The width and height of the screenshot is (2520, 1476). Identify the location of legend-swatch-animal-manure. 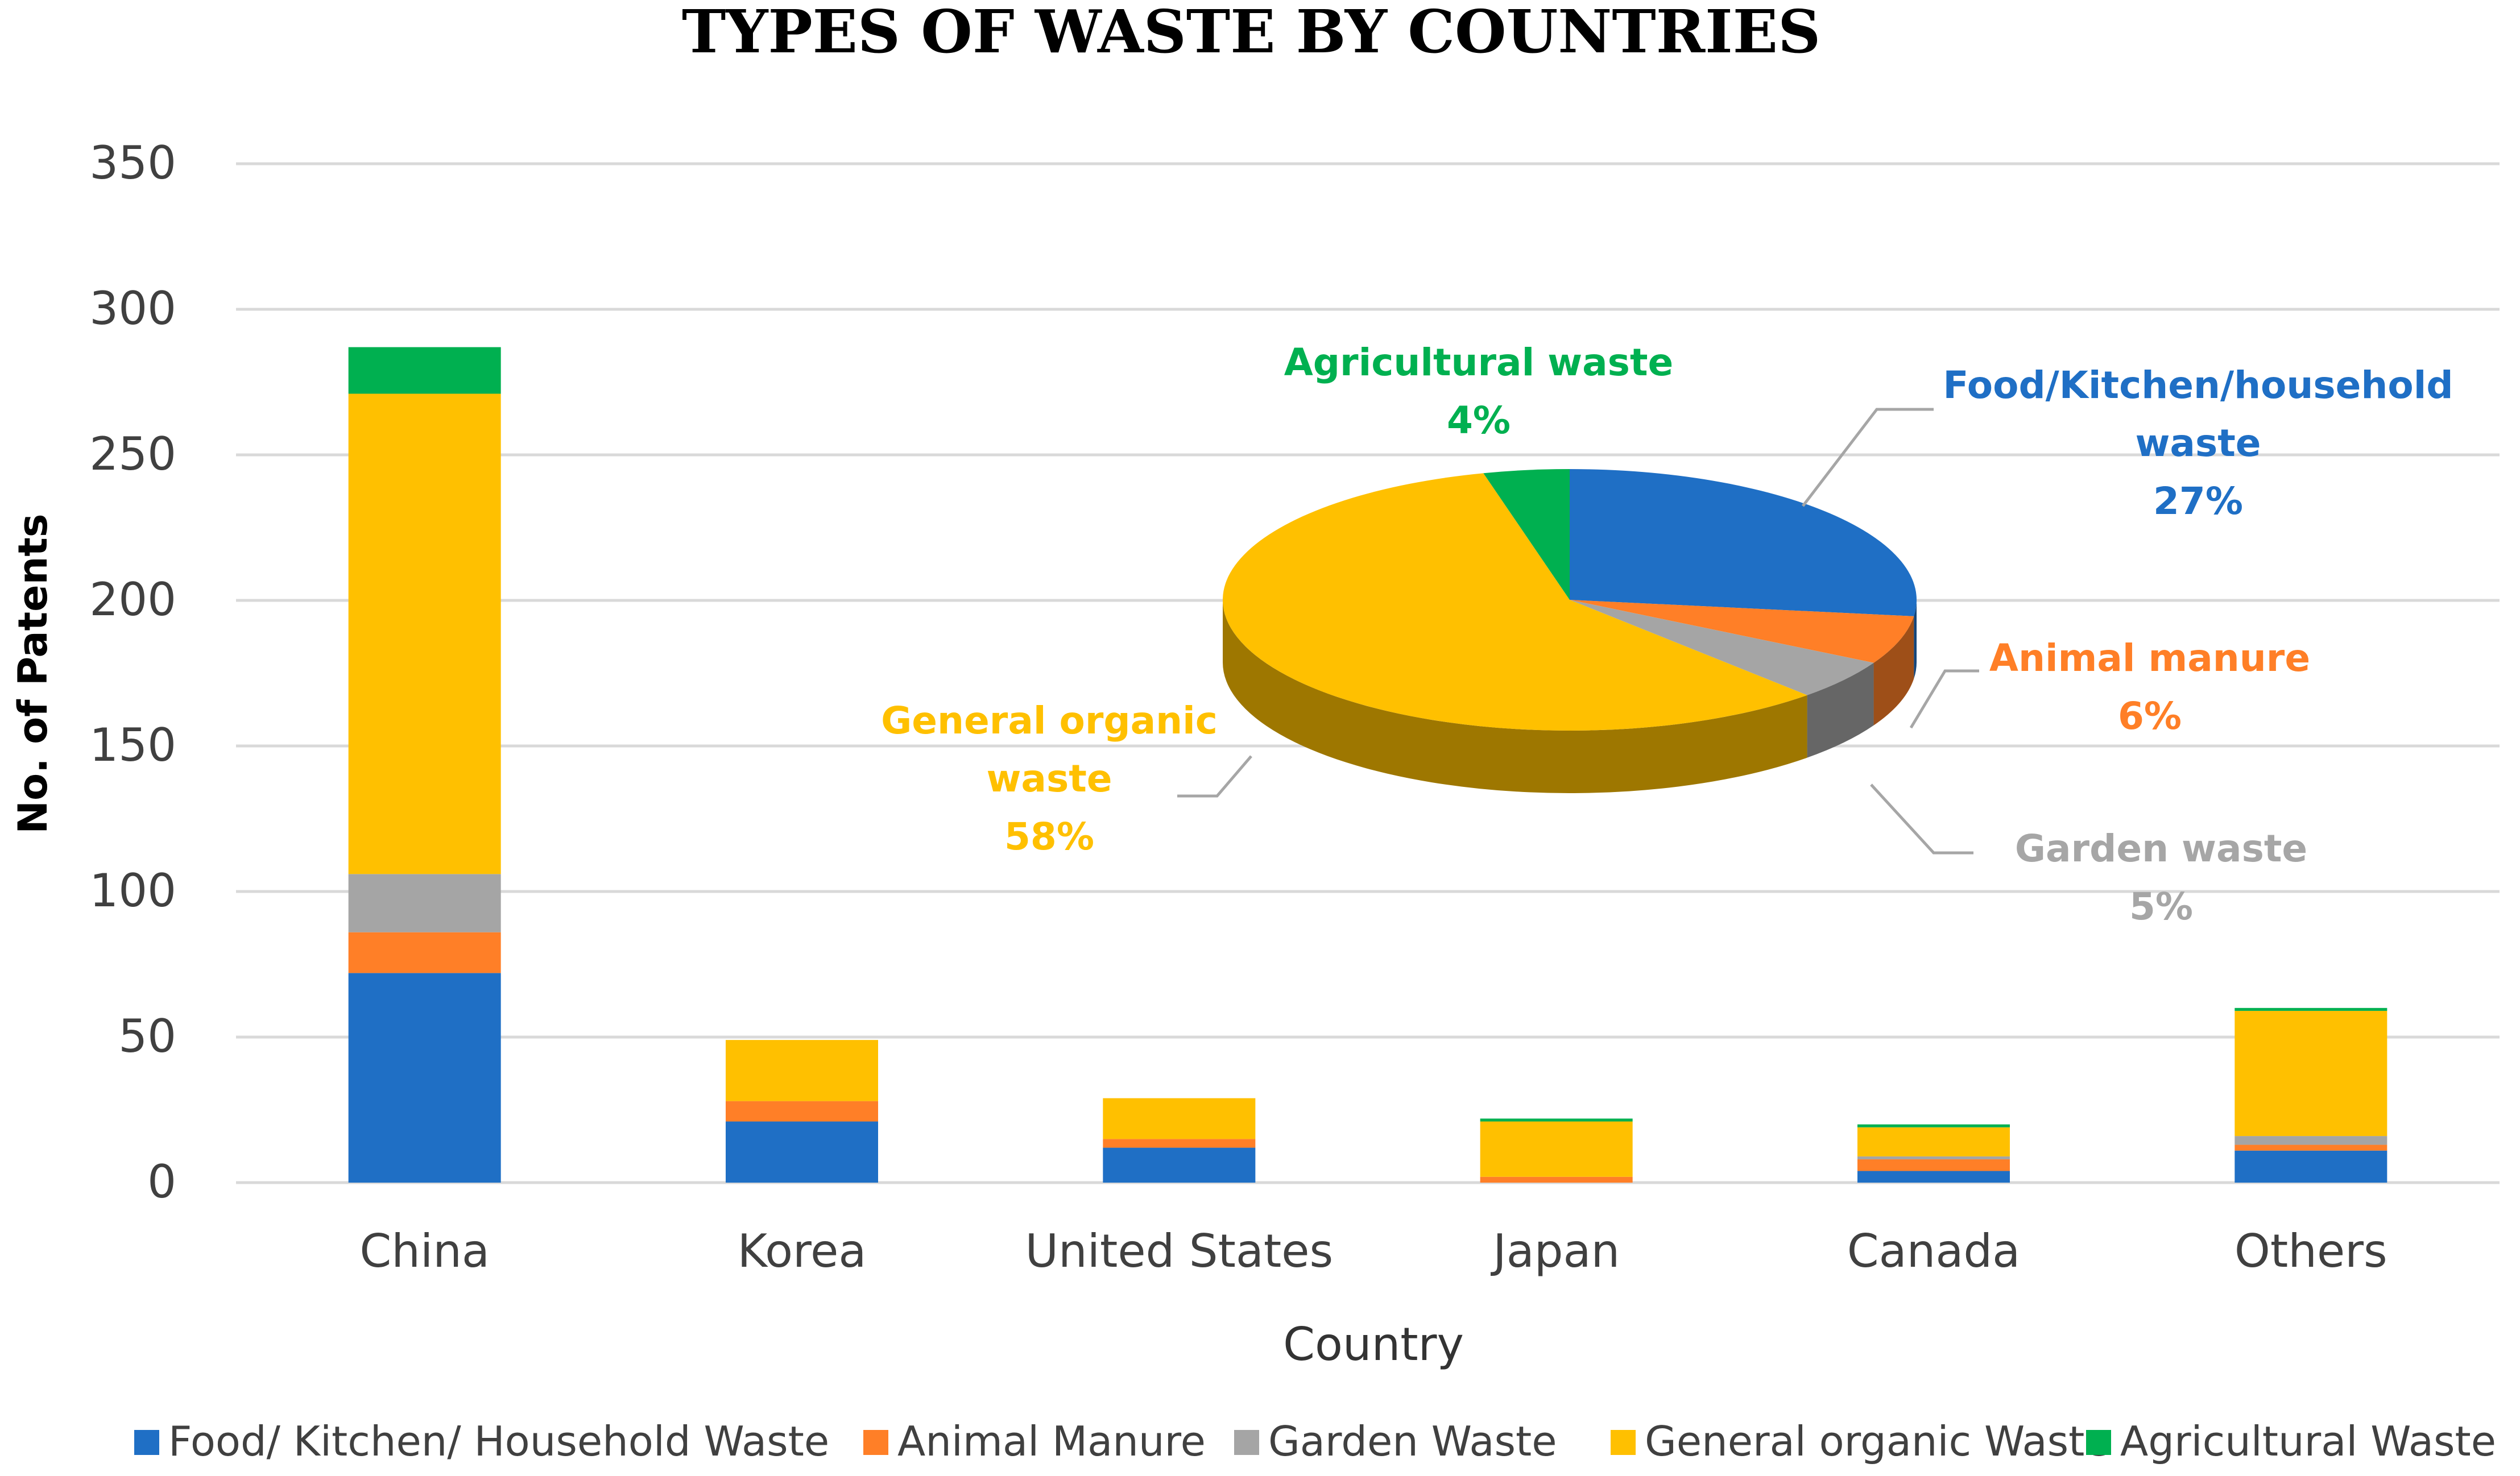
(875, 1442).